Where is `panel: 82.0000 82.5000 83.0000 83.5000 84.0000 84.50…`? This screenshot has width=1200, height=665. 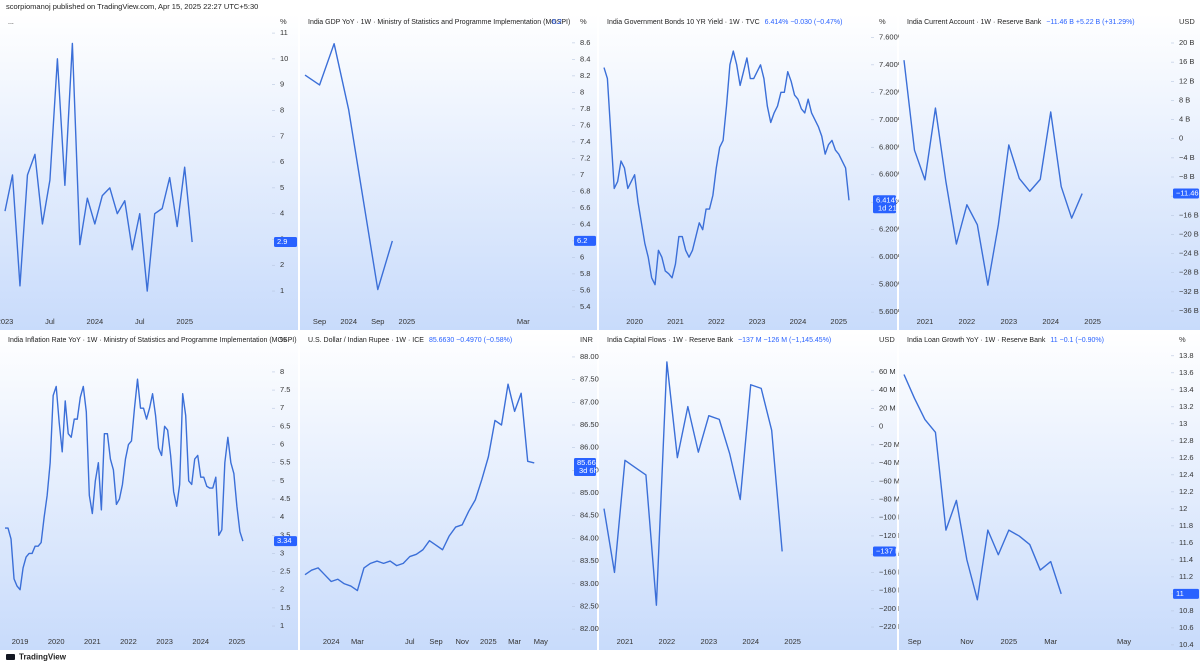
panel: 82.0000 82.5000 83.0000 83.5000 84.0000 84.50… is located at coordinates (453, 491).